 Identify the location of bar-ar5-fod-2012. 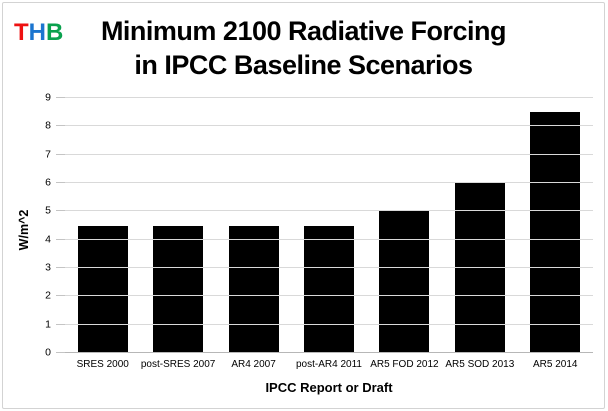
(404, 282).